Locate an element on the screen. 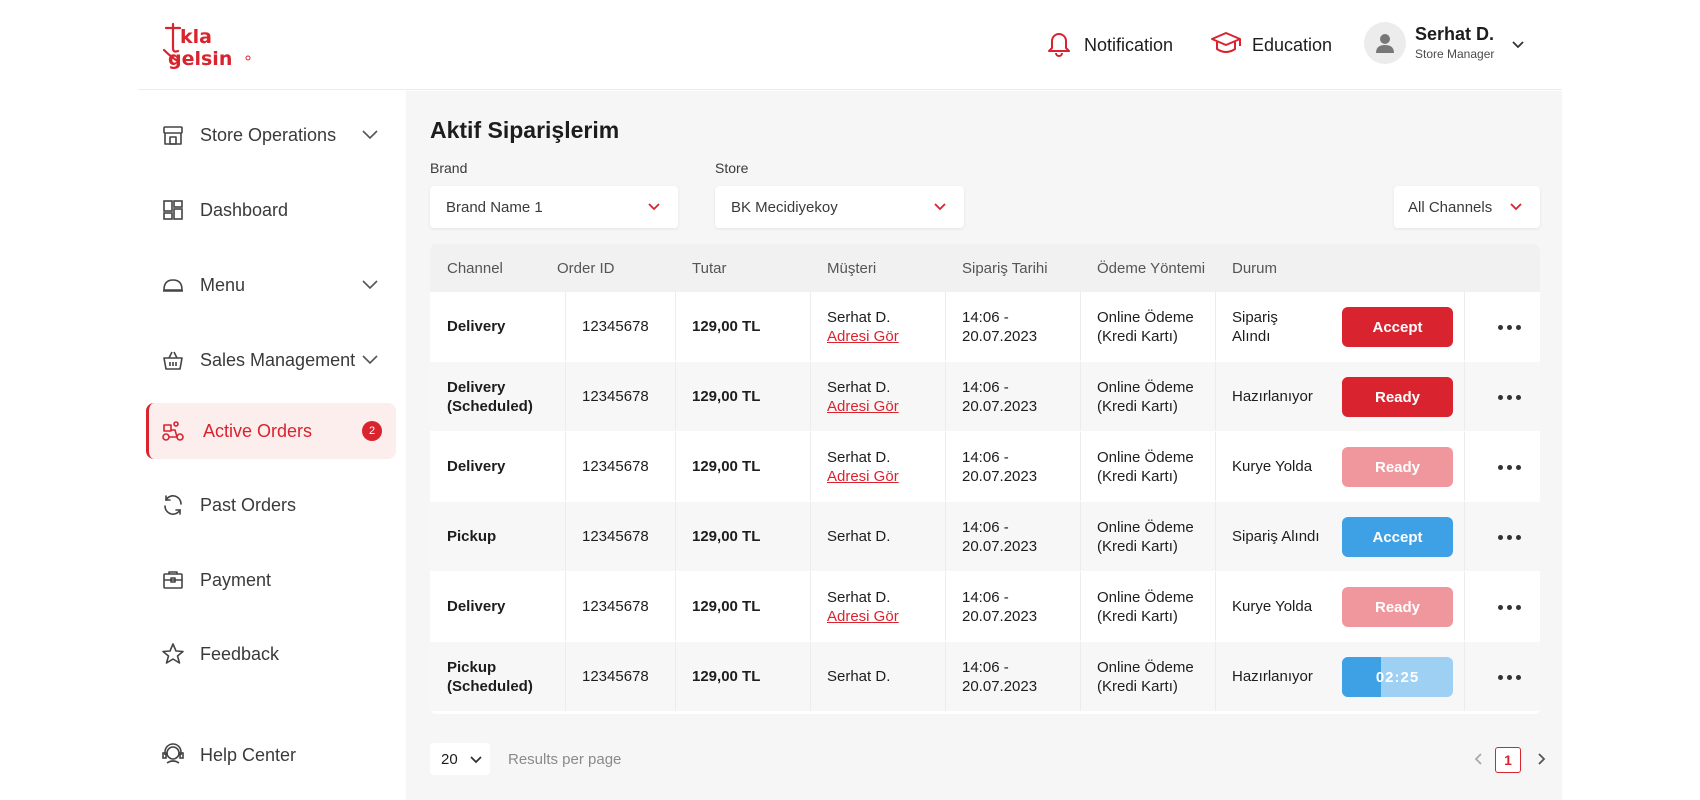 This screenshot has height=800, width=1700. column-header: Durum is located at coordinates (1255, 268).